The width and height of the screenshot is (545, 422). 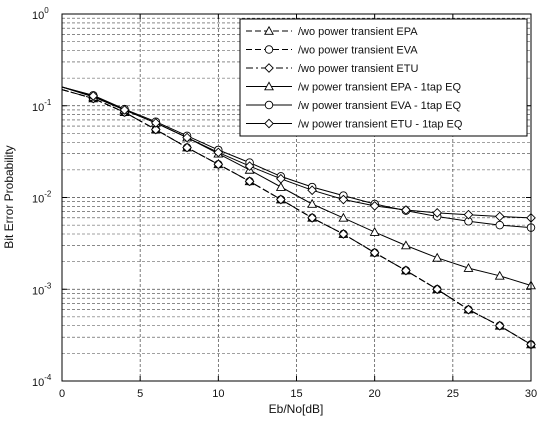 I want to click on legend-label: /w power transient EVA - 1tap EQ, so click(x=379, y=106).